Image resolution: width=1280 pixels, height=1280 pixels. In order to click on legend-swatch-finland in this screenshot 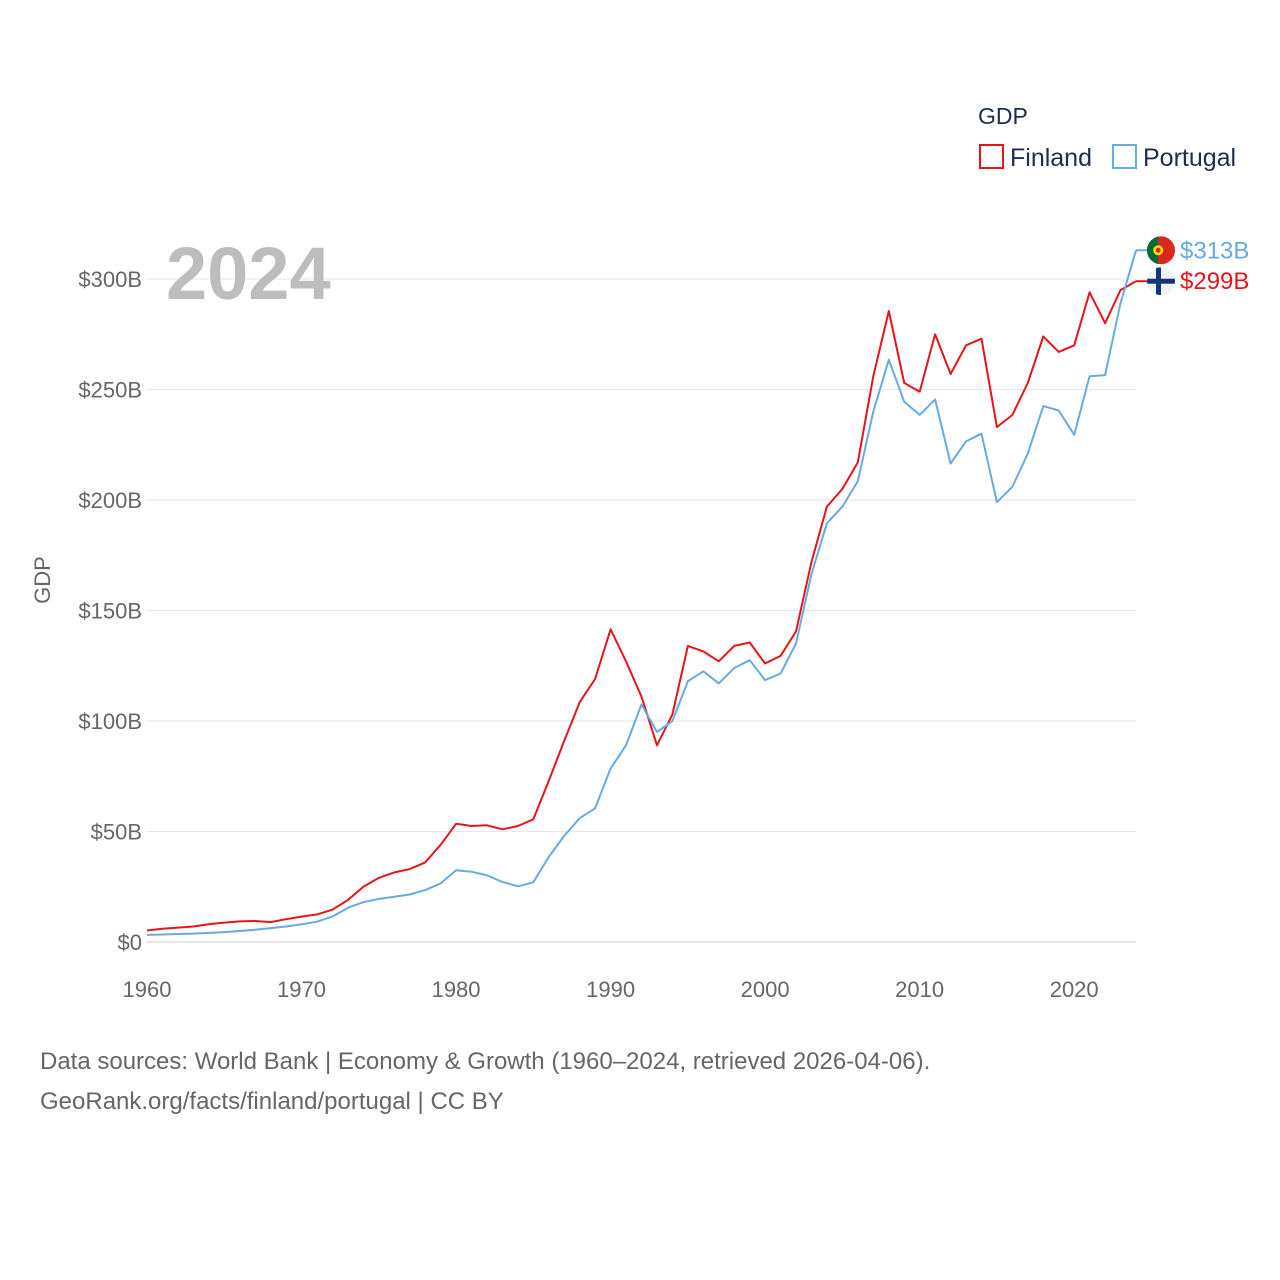, I will do `click(991, 156)`.